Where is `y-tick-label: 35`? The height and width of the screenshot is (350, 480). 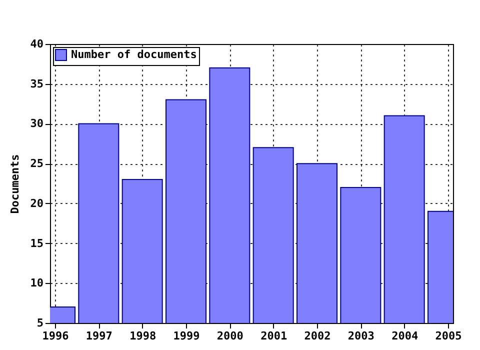 y-tick-label: 35 is located at coordinates (37, 83).